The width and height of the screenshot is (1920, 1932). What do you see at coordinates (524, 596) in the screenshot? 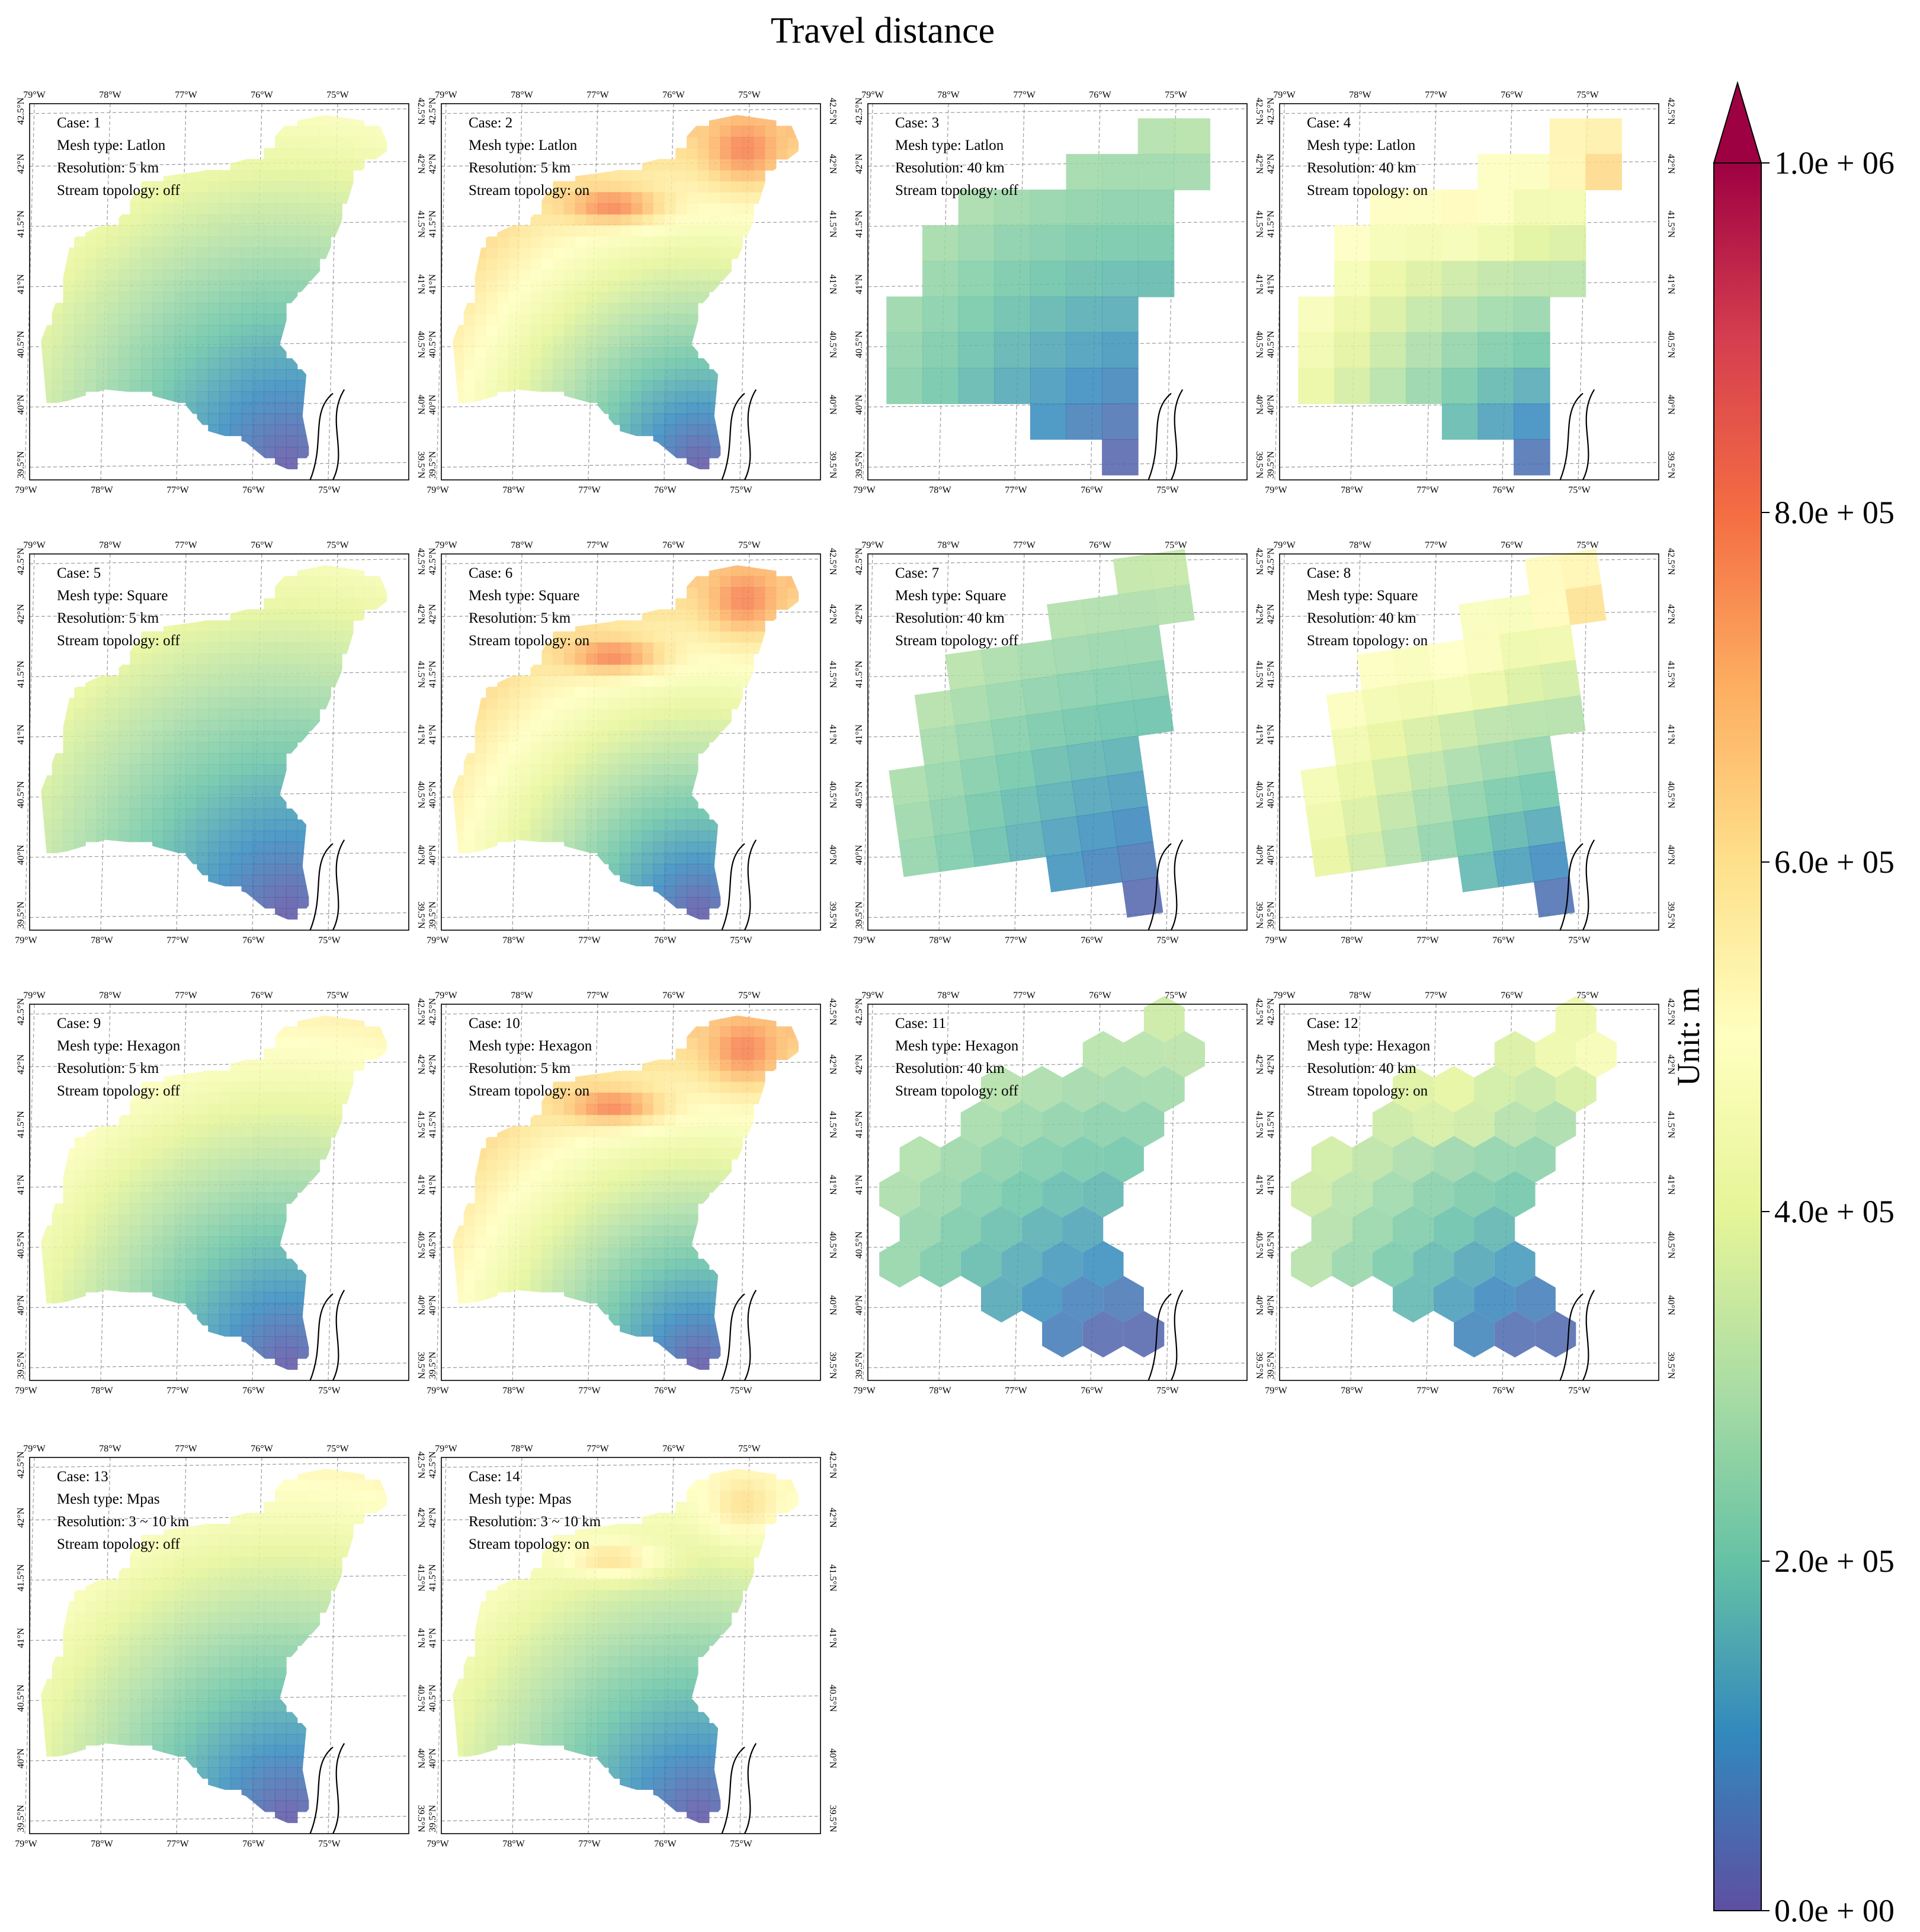
I see `mesh-type-label: Mesh type: Square` at bounding box center [524, 596].